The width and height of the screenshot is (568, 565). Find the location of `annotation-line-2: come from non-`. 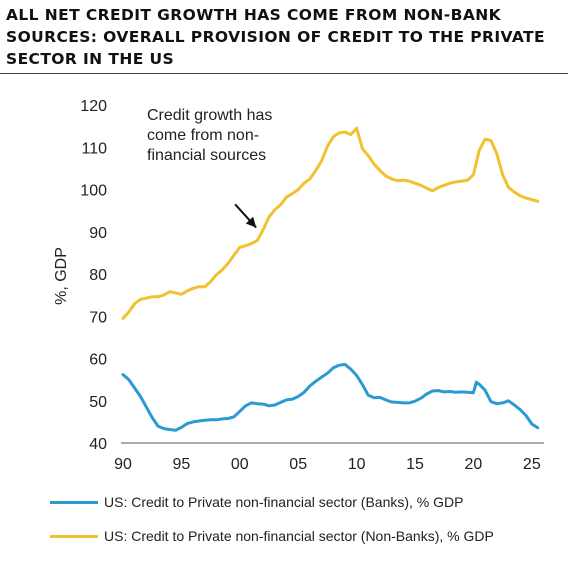

annotation-line-2: come from non- is located at coordinates (203, 135).